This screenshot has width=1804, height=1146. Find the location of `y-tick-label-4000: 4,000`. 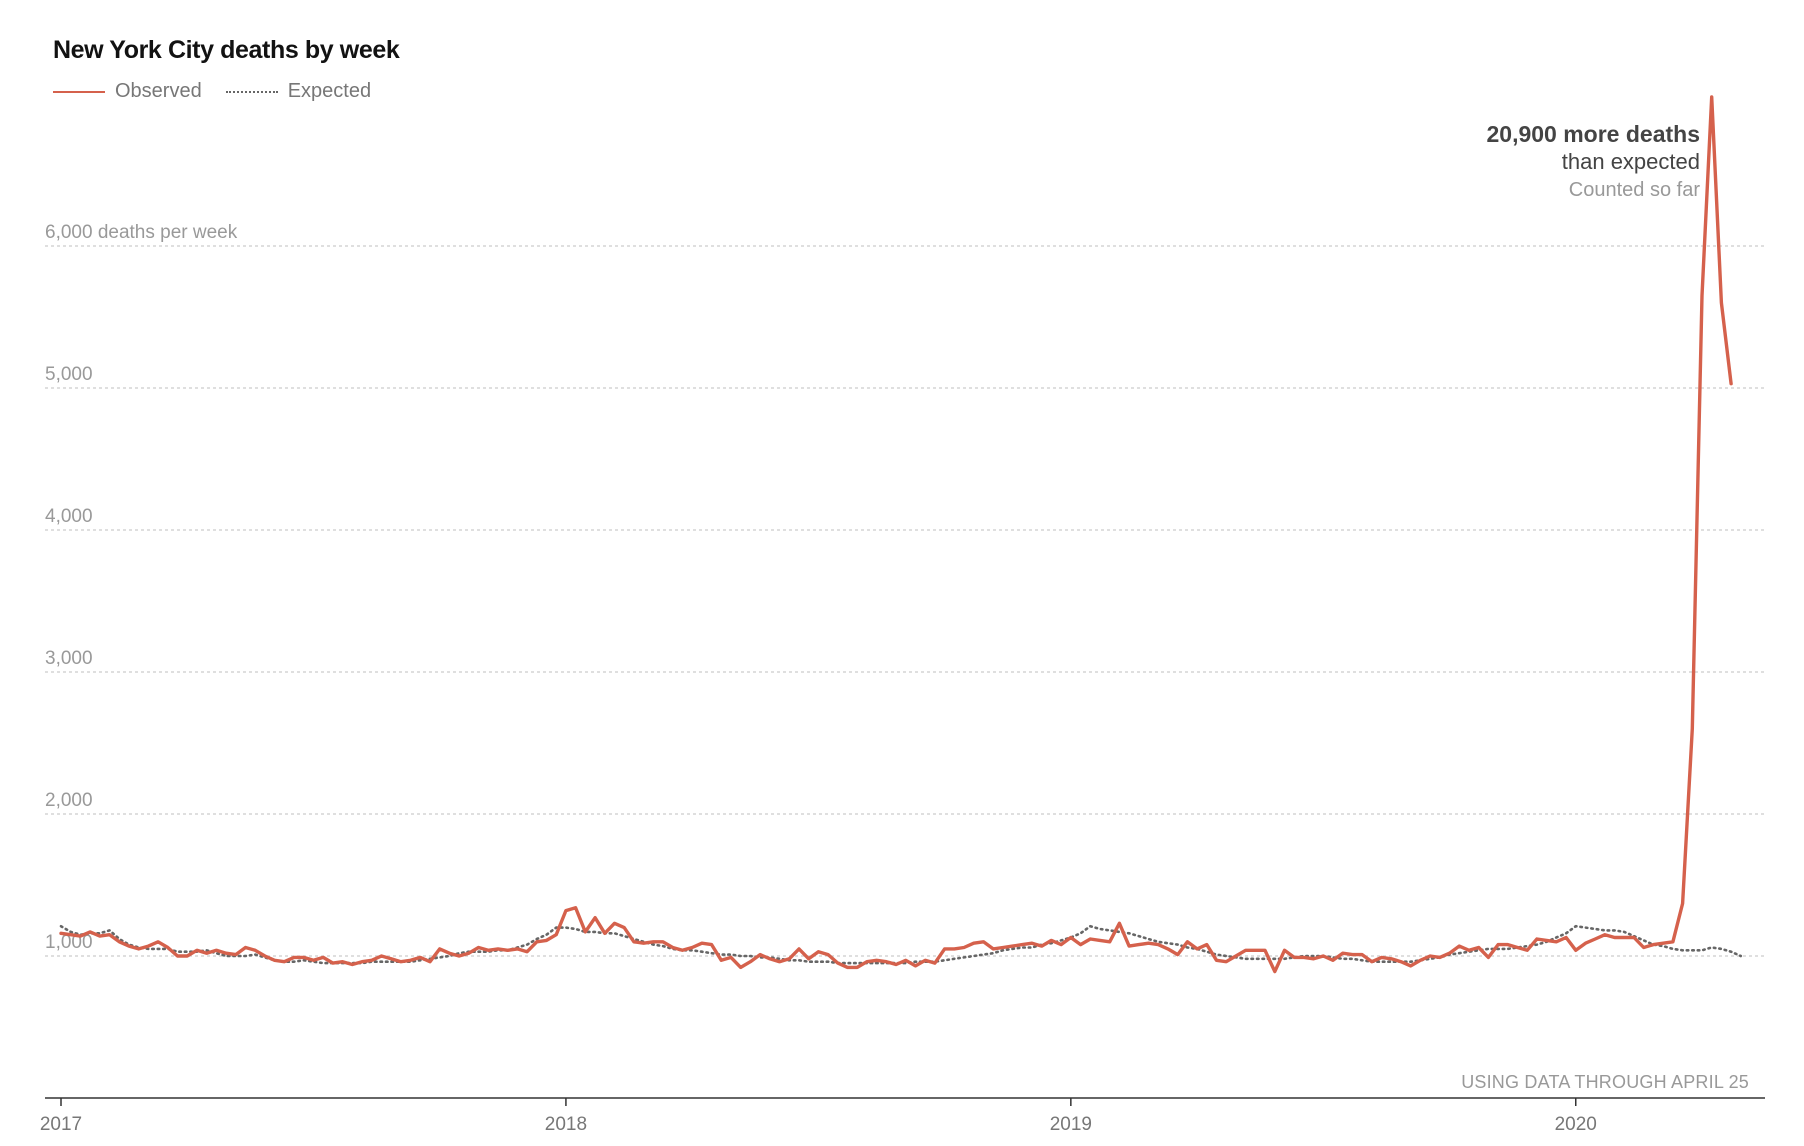

y-tick-label-4000: 4,000 is located at coordinates (69, 516).